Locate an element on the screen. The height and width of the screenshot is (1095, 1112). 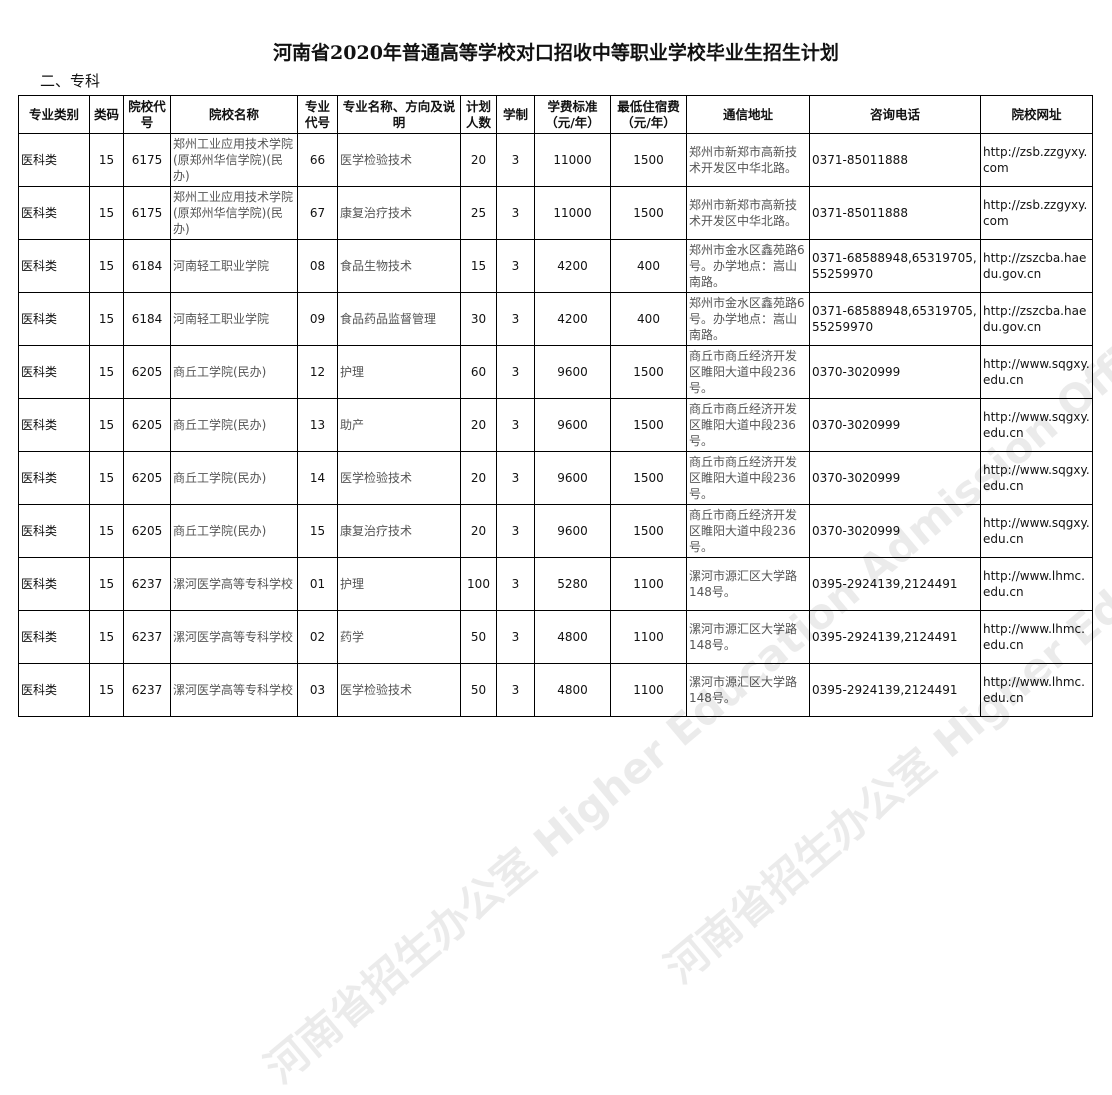
column-header: 类码 is located at coordinates (106, 114).